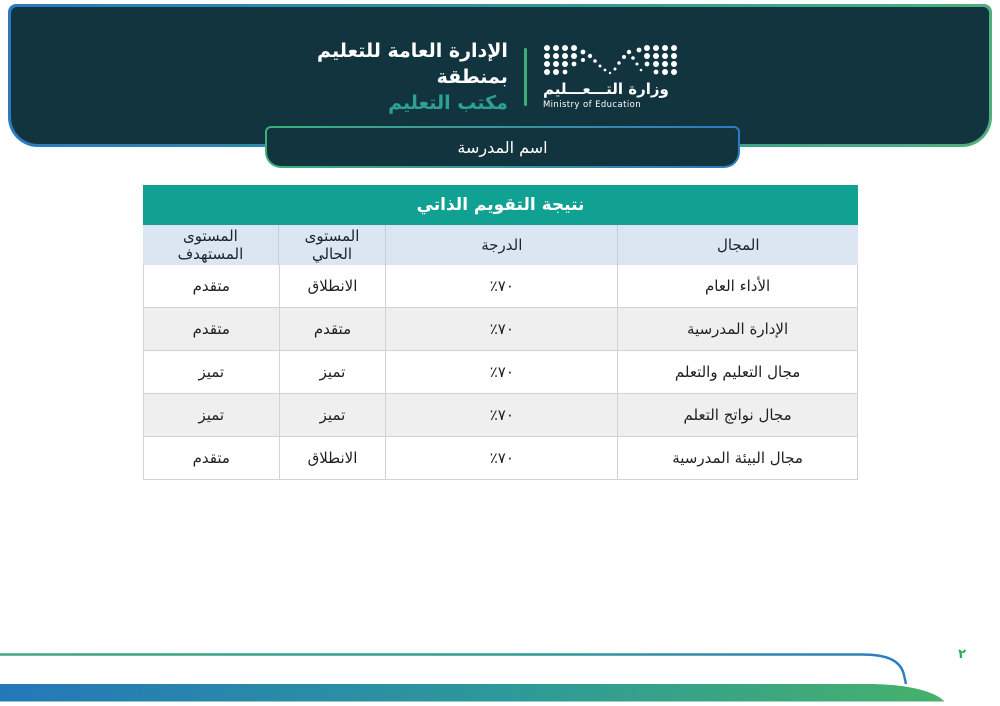 This screenshot has height=706, width=1000. What do you see at coordinates (737, 372) in the screenshot?
I see `cell-domain: مجال التعليم والتعلم` at bounding box center [737, 372].